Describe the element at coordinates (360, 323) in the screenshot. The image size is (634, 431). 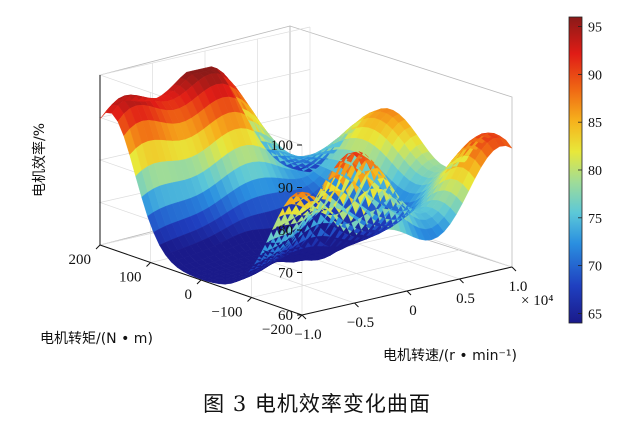
I see `x-tick-label: −0.5` at that location.